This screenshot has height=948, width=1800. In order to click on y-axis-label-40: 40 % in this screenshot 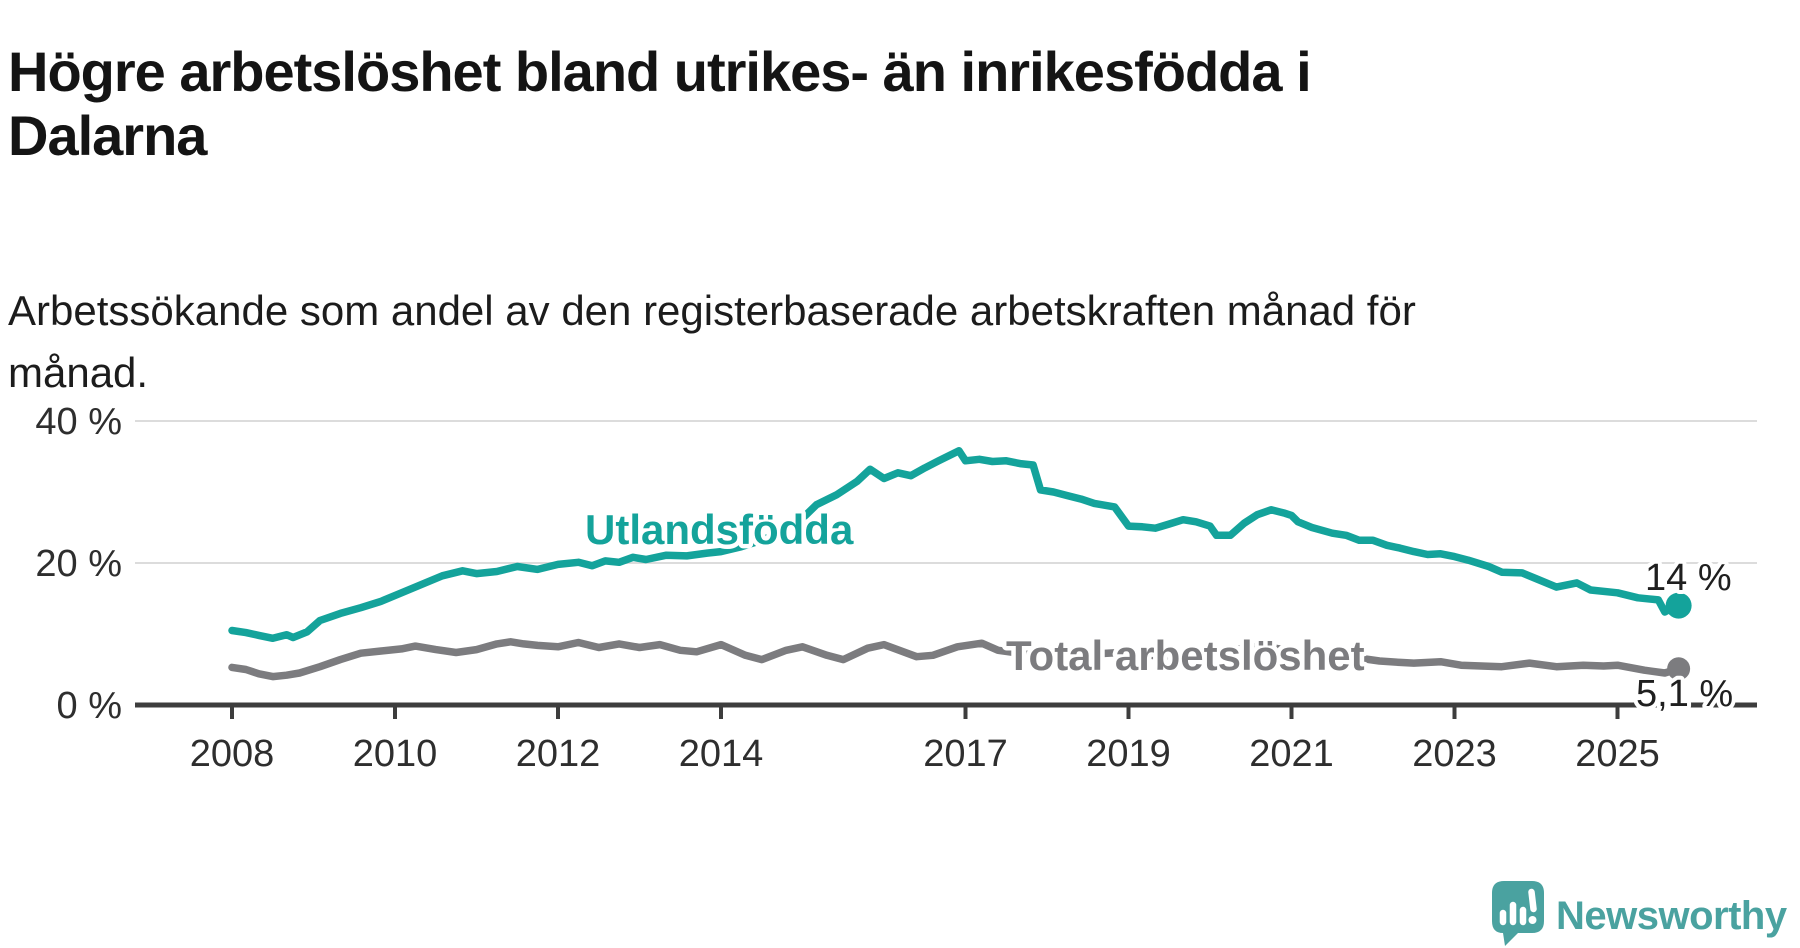, I will do `click(78, 422)`.